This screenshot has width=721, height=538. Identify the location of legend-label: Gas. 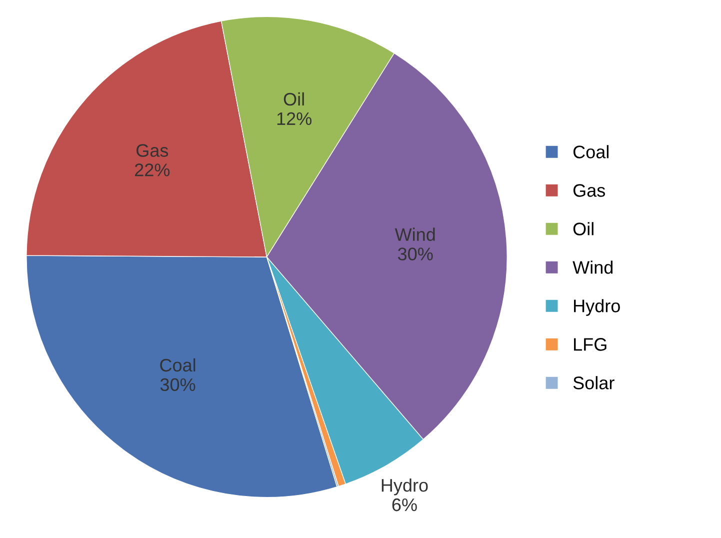
(589, 190).